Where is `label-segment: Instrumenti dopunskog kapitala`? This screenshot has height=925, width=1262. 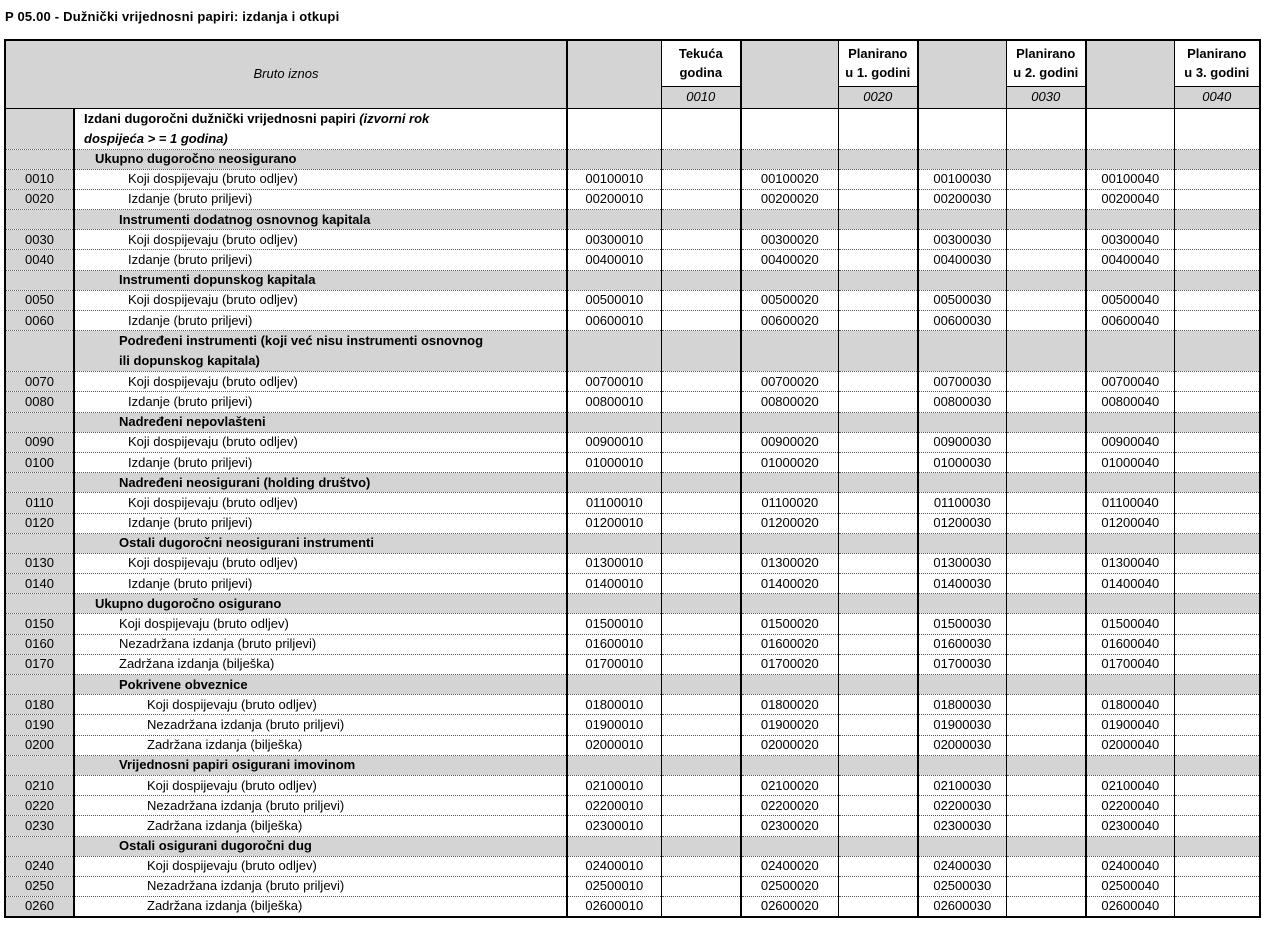 label-segment: Instrumenti dopunskog kapitala is located at coordinates (217, 280).